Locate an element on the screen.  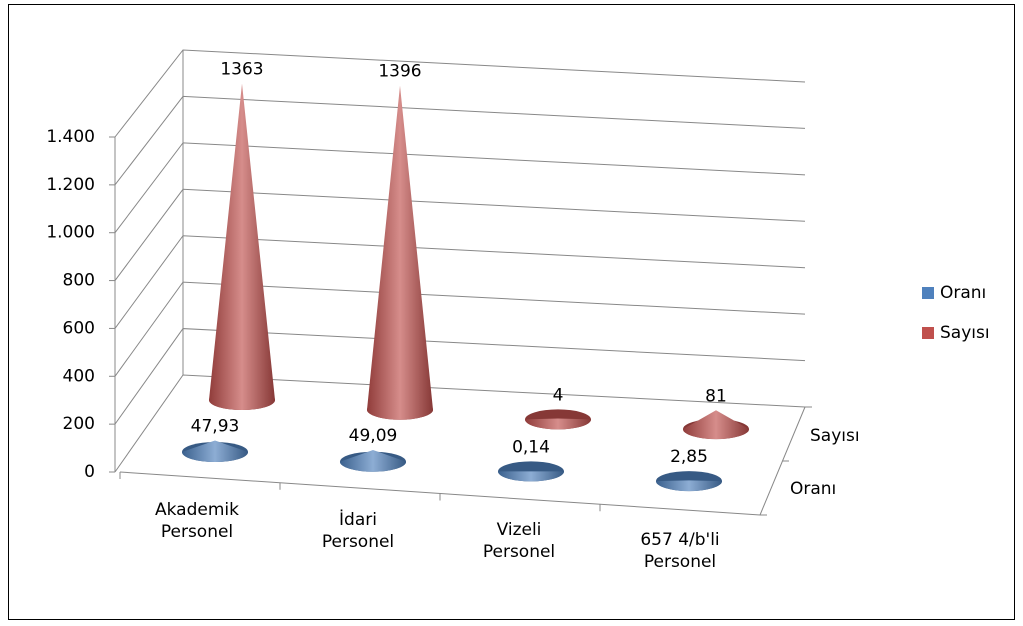
x-tick-label: Vizeli Personel is located at coordinates (519, 541).